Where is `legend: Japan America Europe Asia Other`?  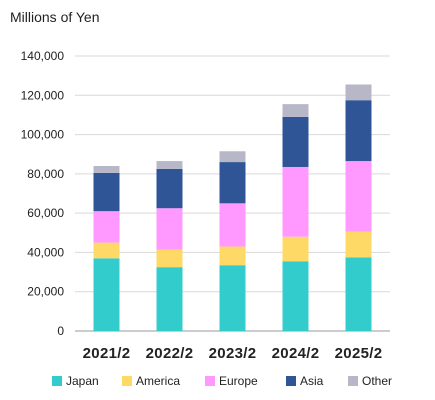
legend: Japan America Europe Asia Other is located at coordinates (217, 383).